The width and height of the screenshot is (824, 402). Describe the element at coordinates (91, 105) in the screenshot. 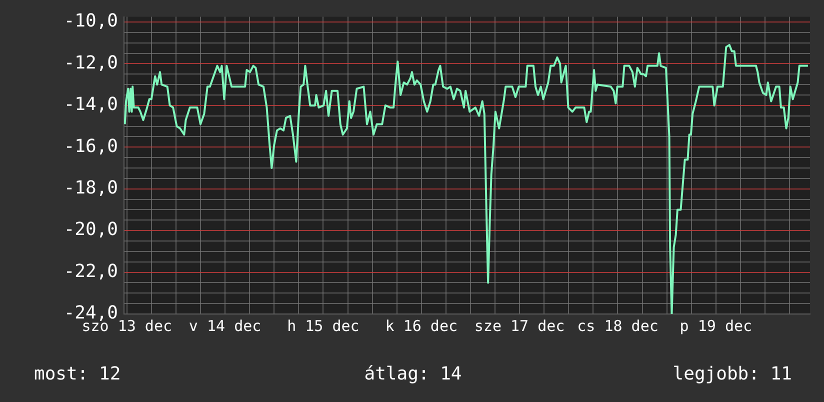

I see `y-tick-label: -14,0` at that location.